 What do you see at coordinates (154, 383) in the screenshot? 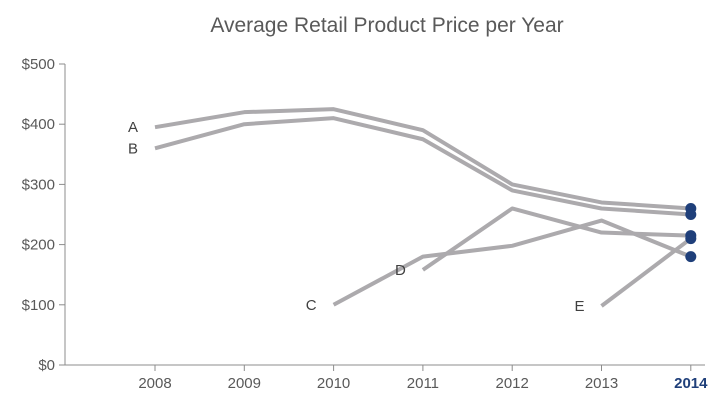
I see `x-tick-label: 2008` at bounding box center [154, 383].